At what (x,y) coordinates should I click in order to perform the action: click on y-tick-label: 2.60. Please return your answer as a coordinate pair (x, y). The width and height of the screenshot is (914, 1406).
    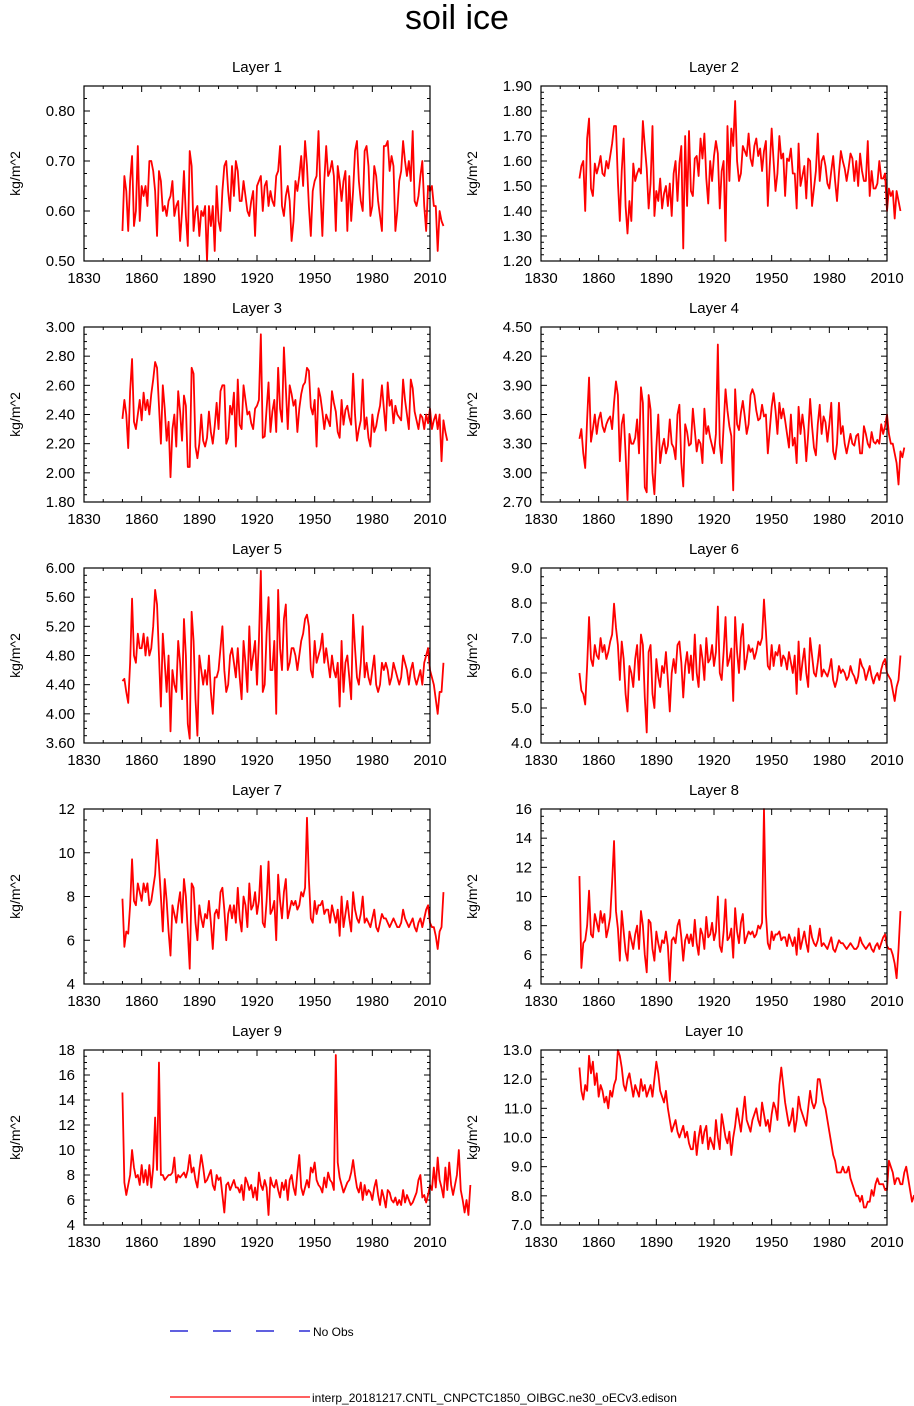
    Looking at the image, I should click on (60, 385).